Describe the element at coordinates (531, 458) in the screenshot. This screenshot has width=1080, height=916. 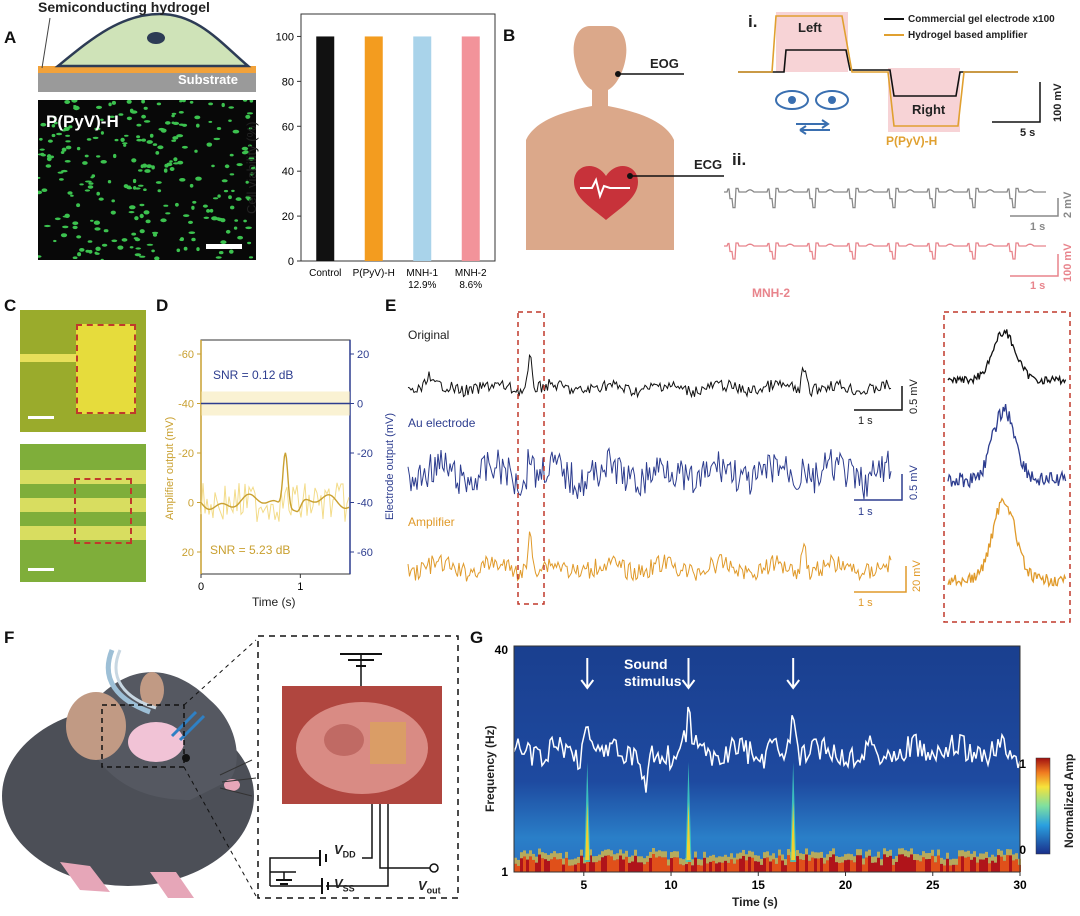
I see `highlight-window` at that location.